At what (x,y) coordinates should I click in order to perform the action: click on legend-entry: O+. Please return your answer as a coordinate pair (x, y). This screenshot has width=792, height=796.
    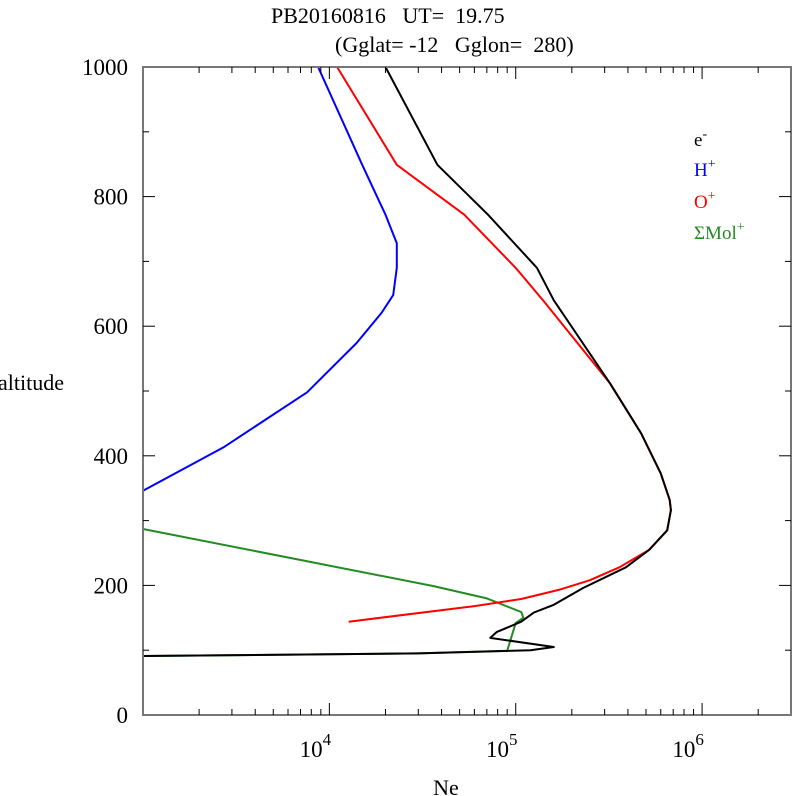
    Looking at the image, I should click on (705, 201).